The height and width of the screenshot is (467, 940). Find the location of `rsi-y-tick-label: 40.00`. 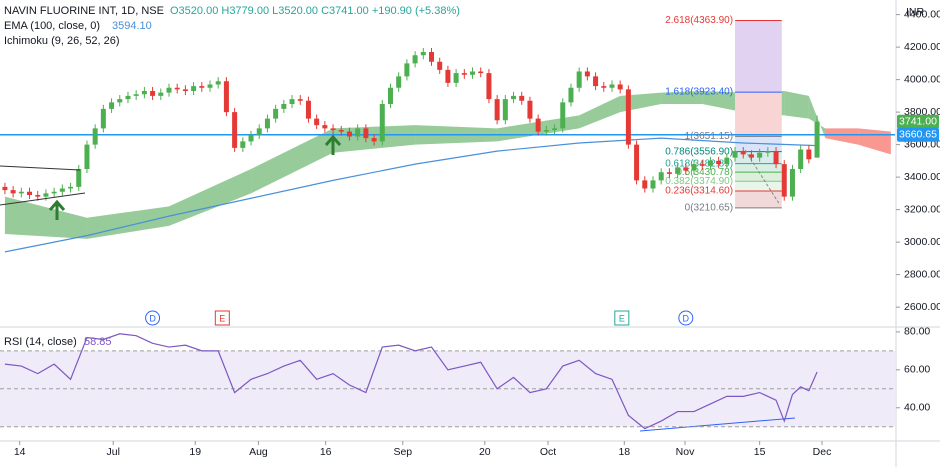

rsi-y-tick-label: 40.00 is located at coordinates (917, 408).